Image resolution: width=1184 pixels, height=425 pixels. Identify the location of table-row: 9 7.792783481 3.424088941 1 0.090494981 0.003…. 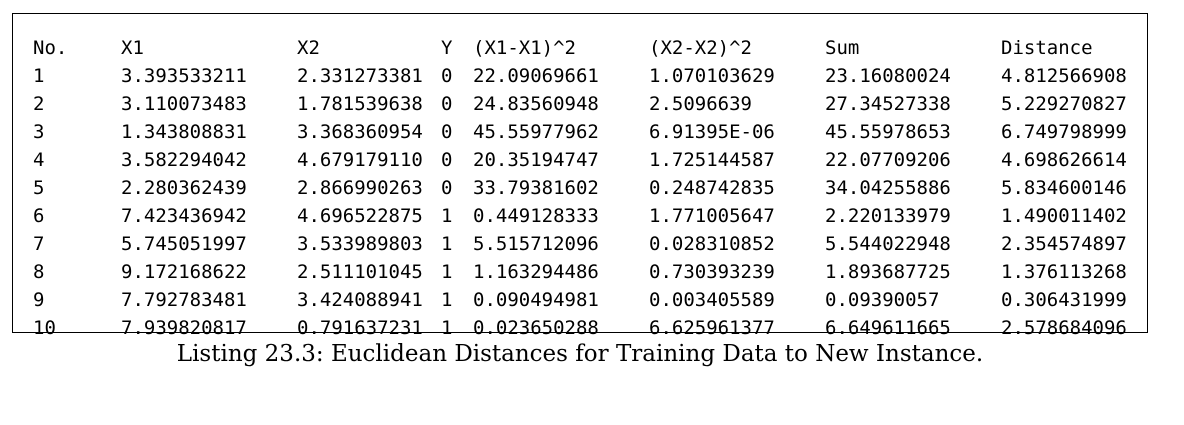
(587, 300).